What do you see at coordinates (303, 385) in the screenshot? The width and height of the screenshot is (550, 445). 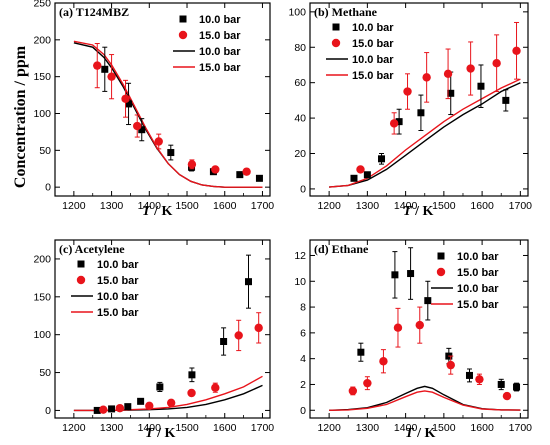 I see `y-tick-label: 2` at bounding box center [303, 385].